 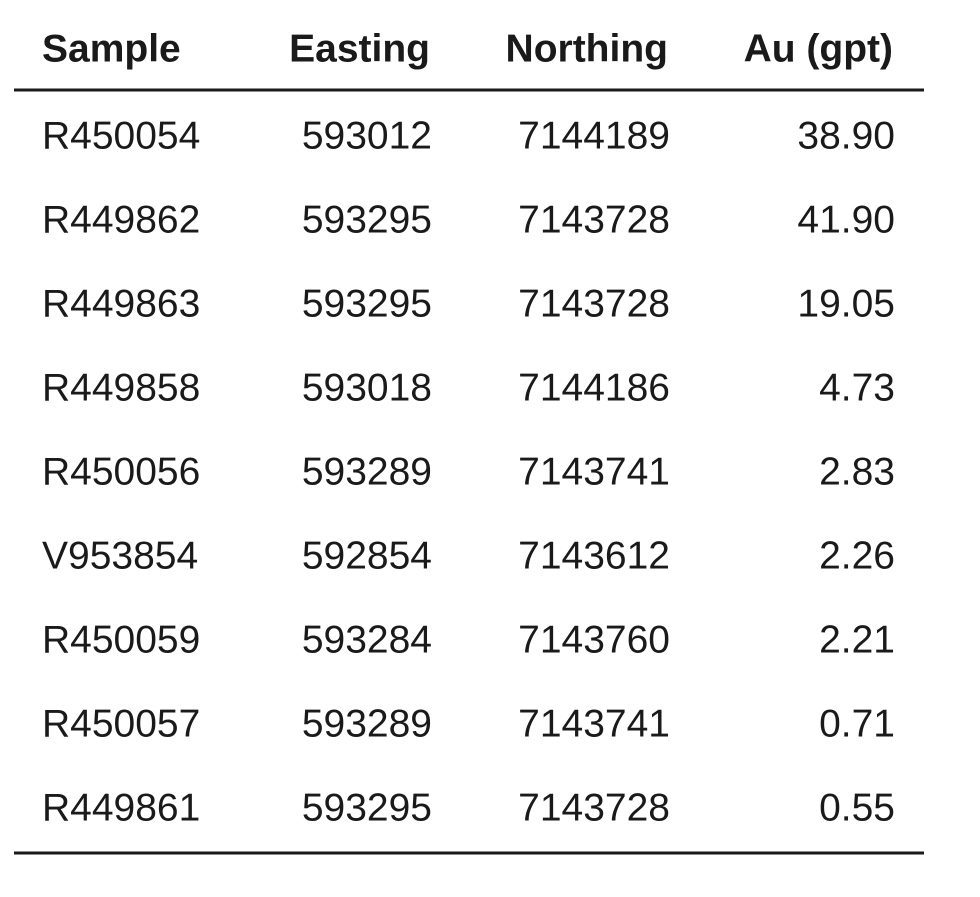 What do you see at coordinates (111, 48) in the screenshot?
I see `column-header: Sample` at bounding box center [111, 48].